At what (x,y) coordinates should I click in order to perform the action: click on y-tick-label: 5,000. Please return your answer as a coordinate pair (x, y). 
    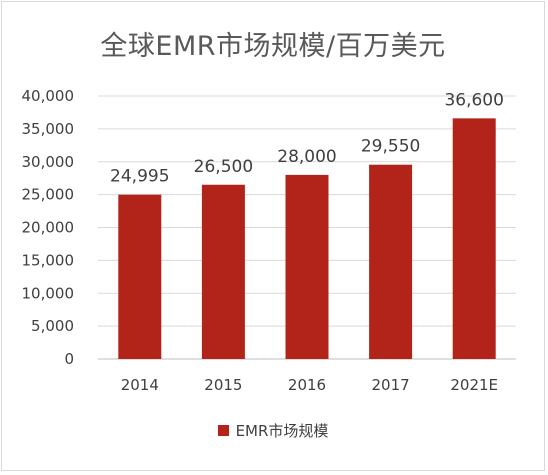
    Looking at the image, I should click on (52, 326).